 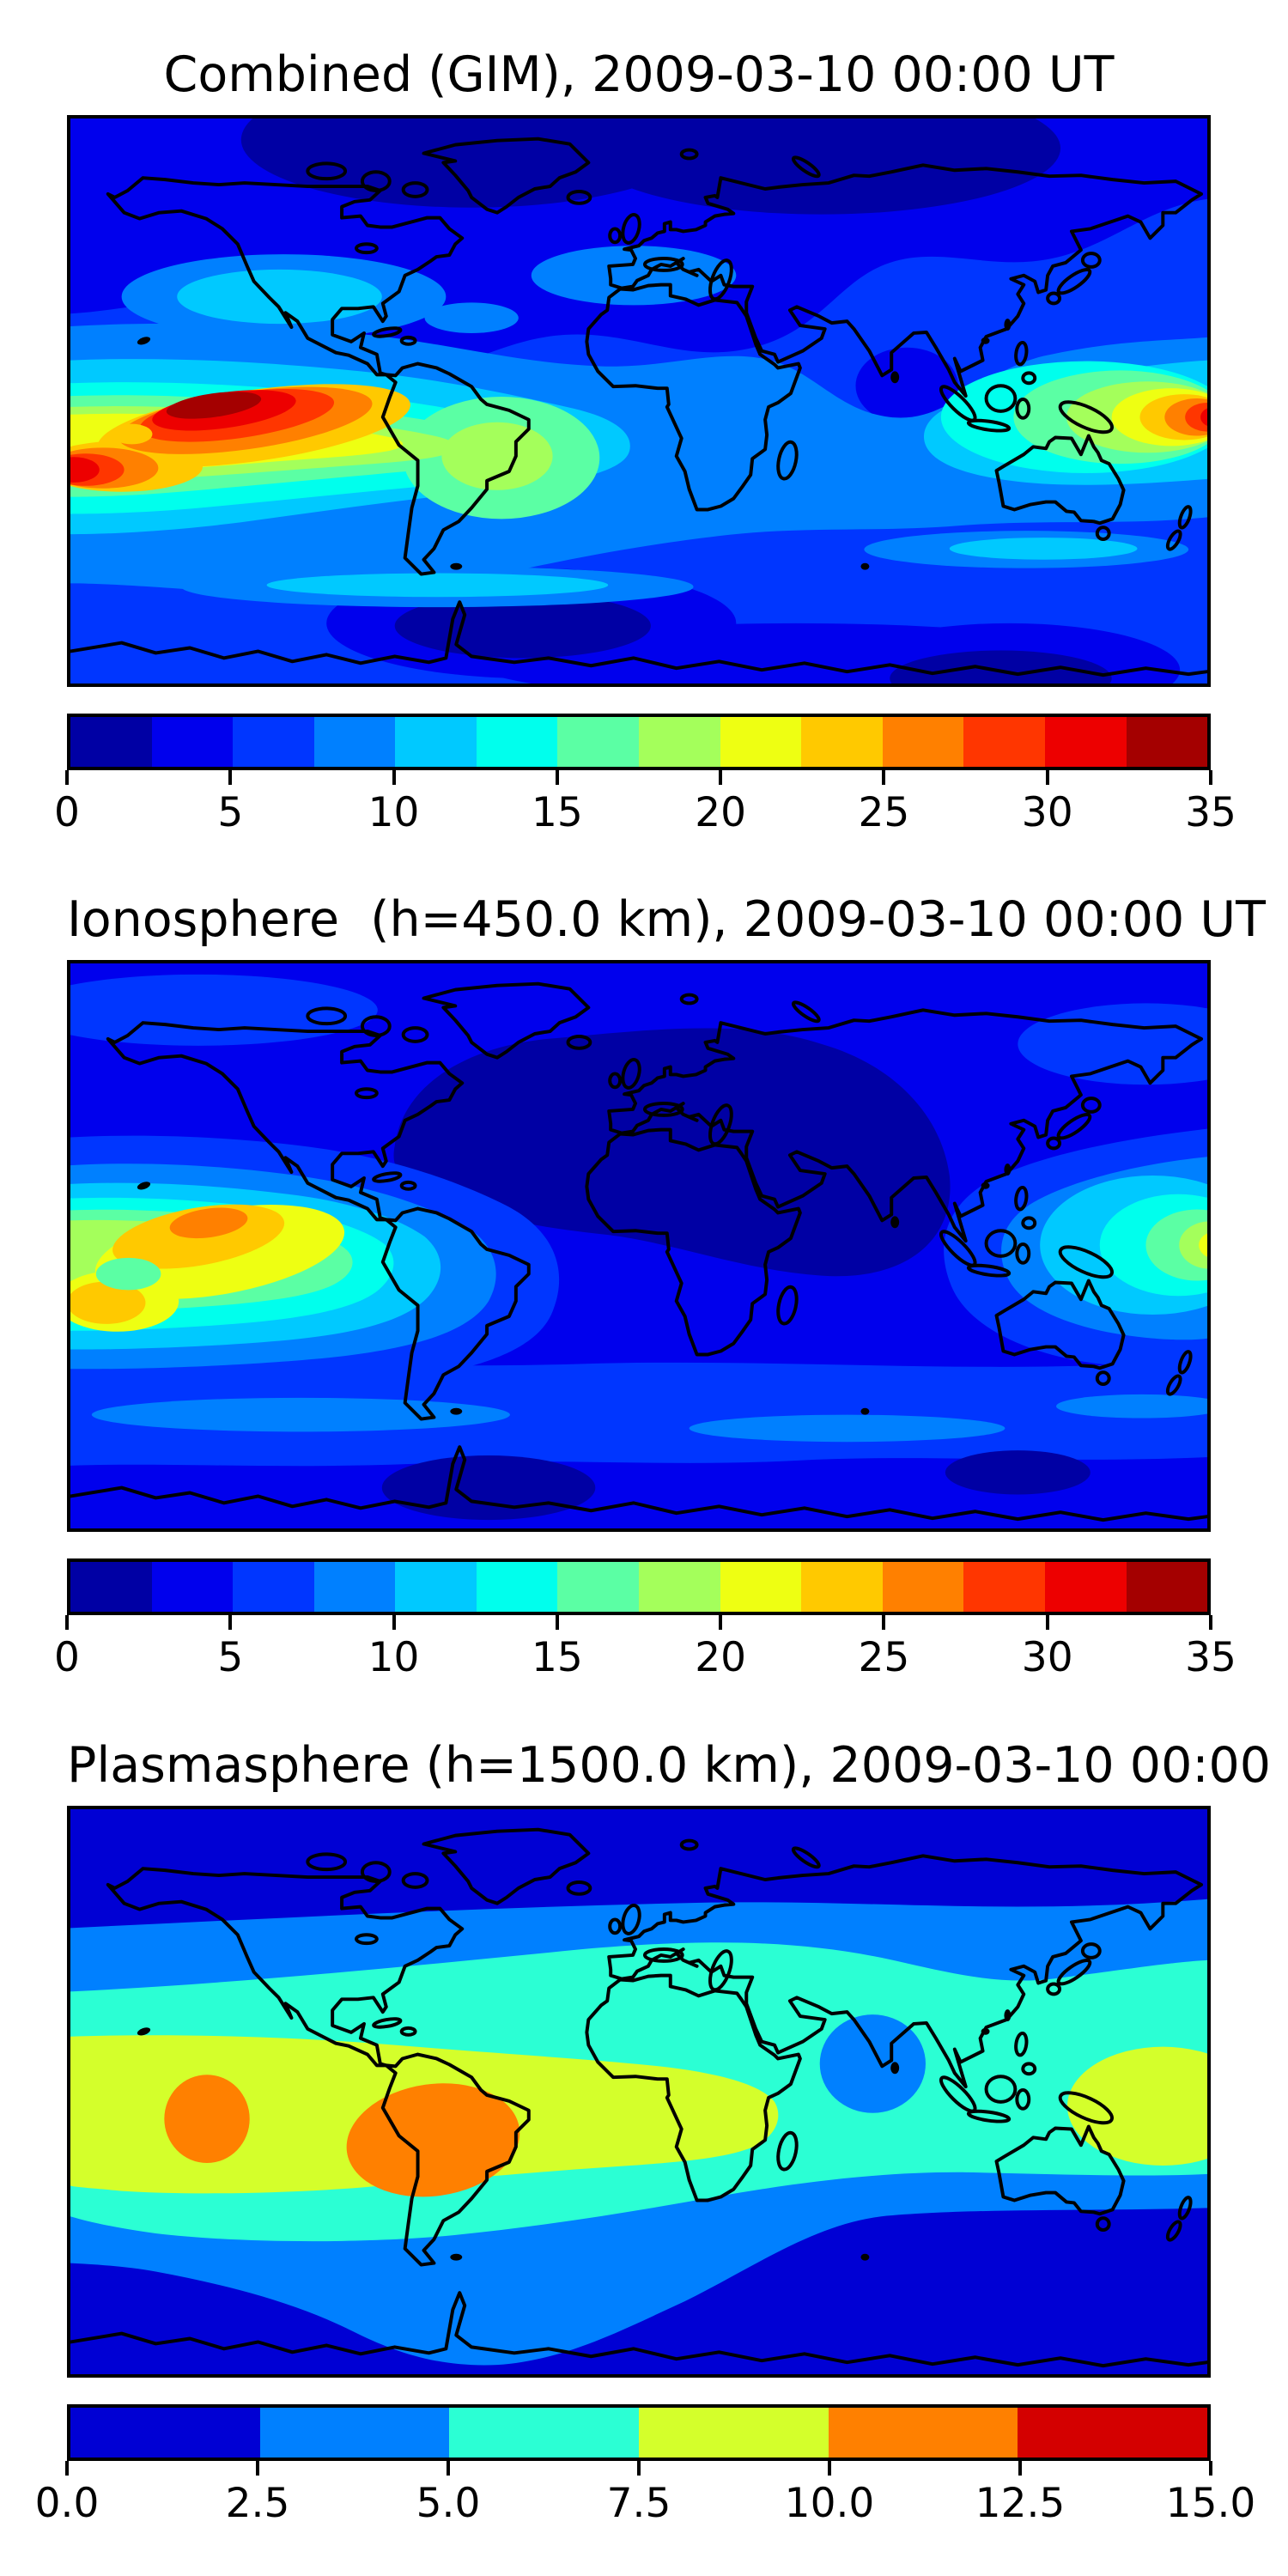 I want to click on colorbar-combined, so click(x=639, y=742).